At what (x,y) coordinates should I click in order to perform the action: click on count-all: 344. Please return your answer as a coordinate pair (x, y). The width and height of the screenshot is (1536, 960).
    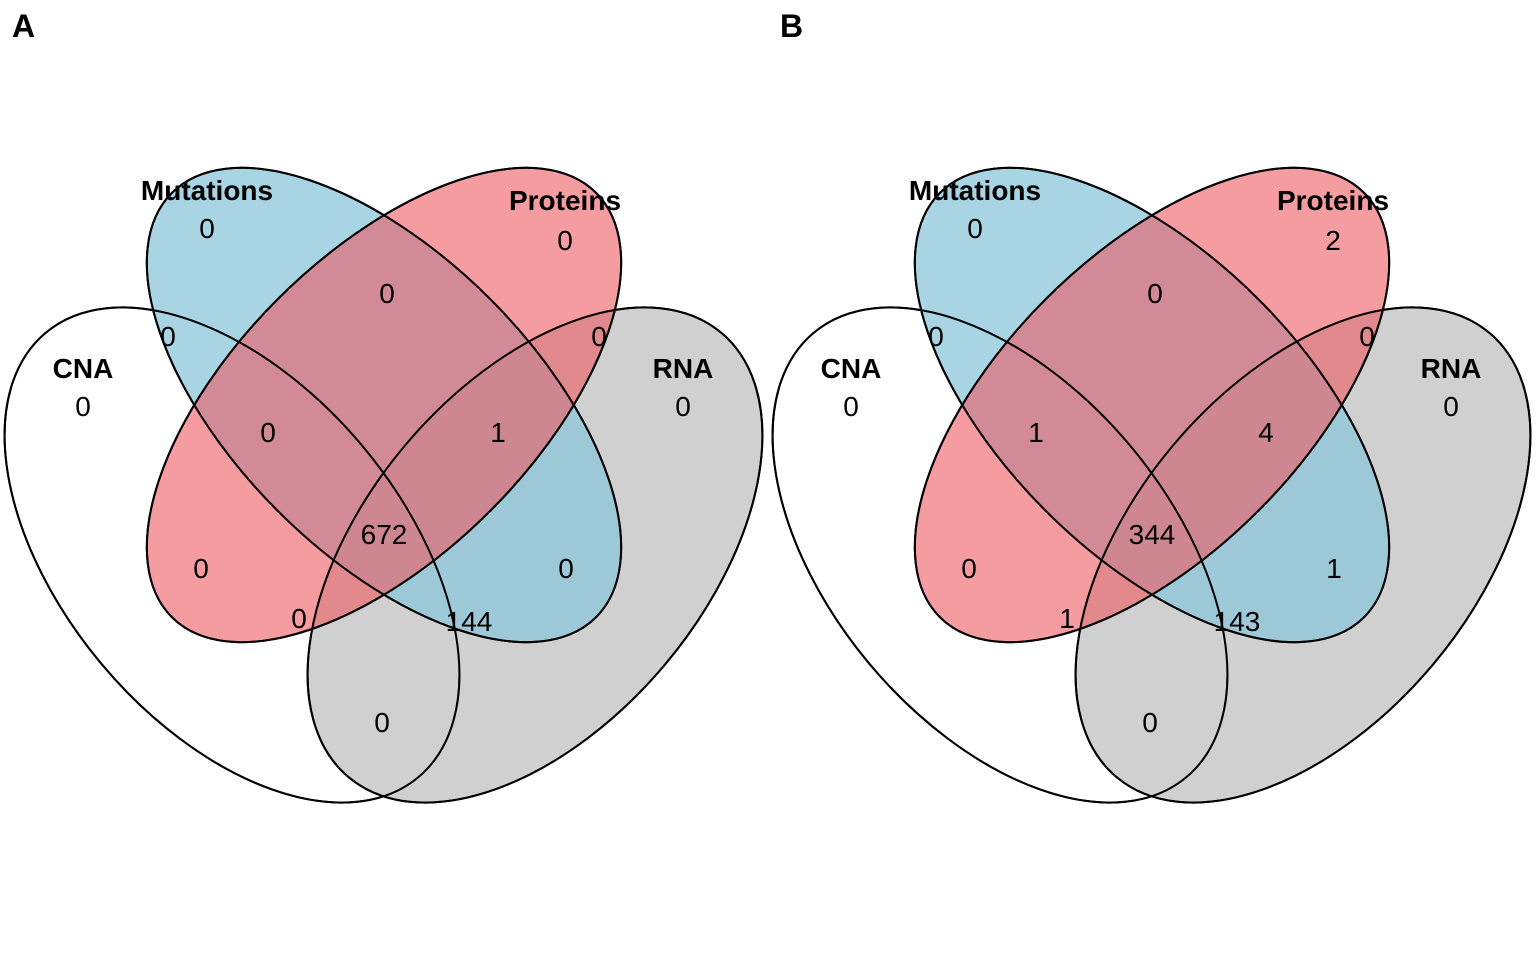
    Looking at the image, I should click on (1152, 534).